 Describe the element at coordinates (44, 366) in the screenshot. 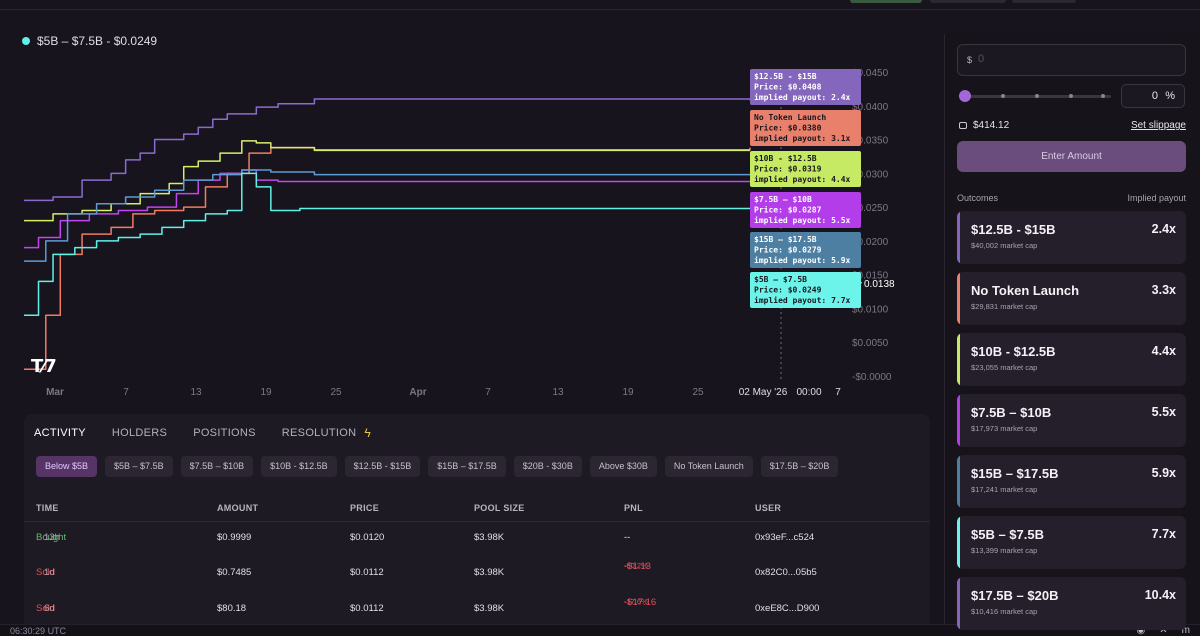

I see `tradingview-logo: T⁄7` at that location.